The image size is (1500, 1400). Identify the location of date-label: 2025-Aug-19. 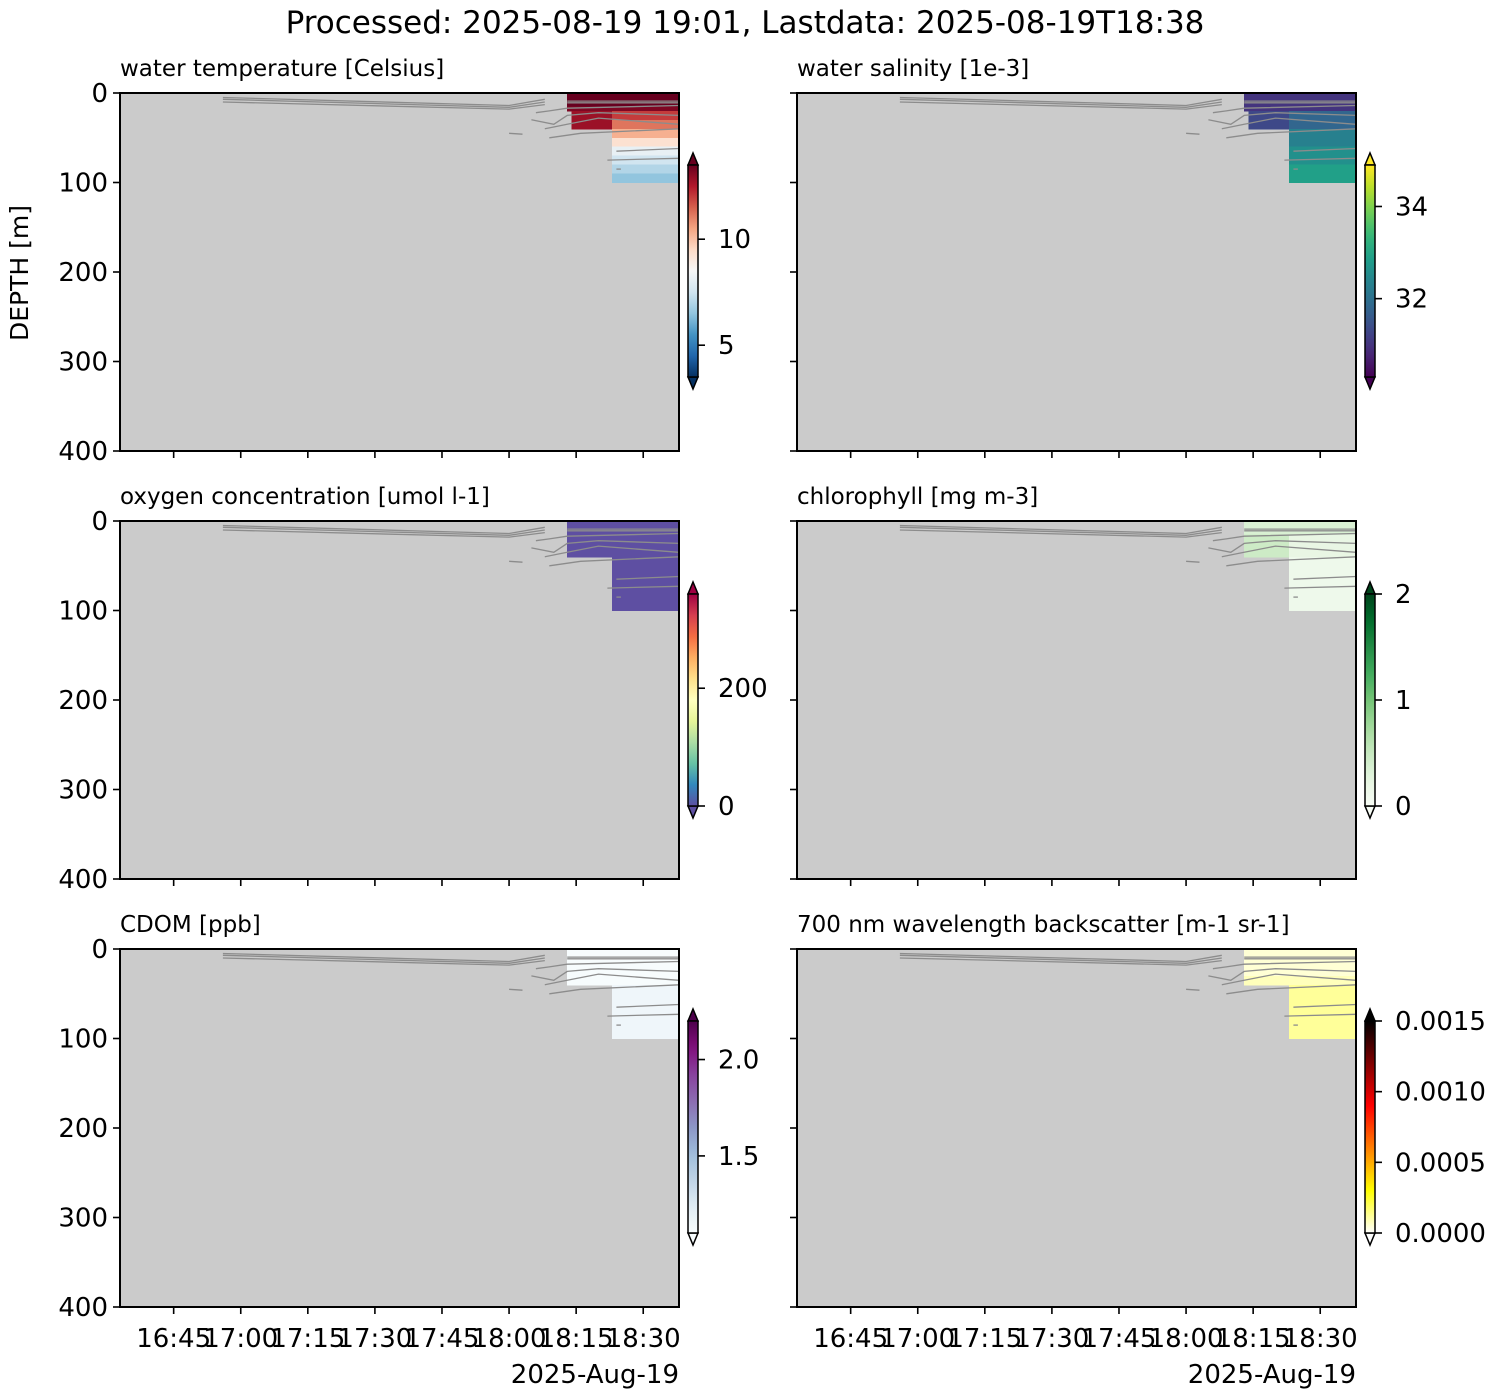
(595, 1375).